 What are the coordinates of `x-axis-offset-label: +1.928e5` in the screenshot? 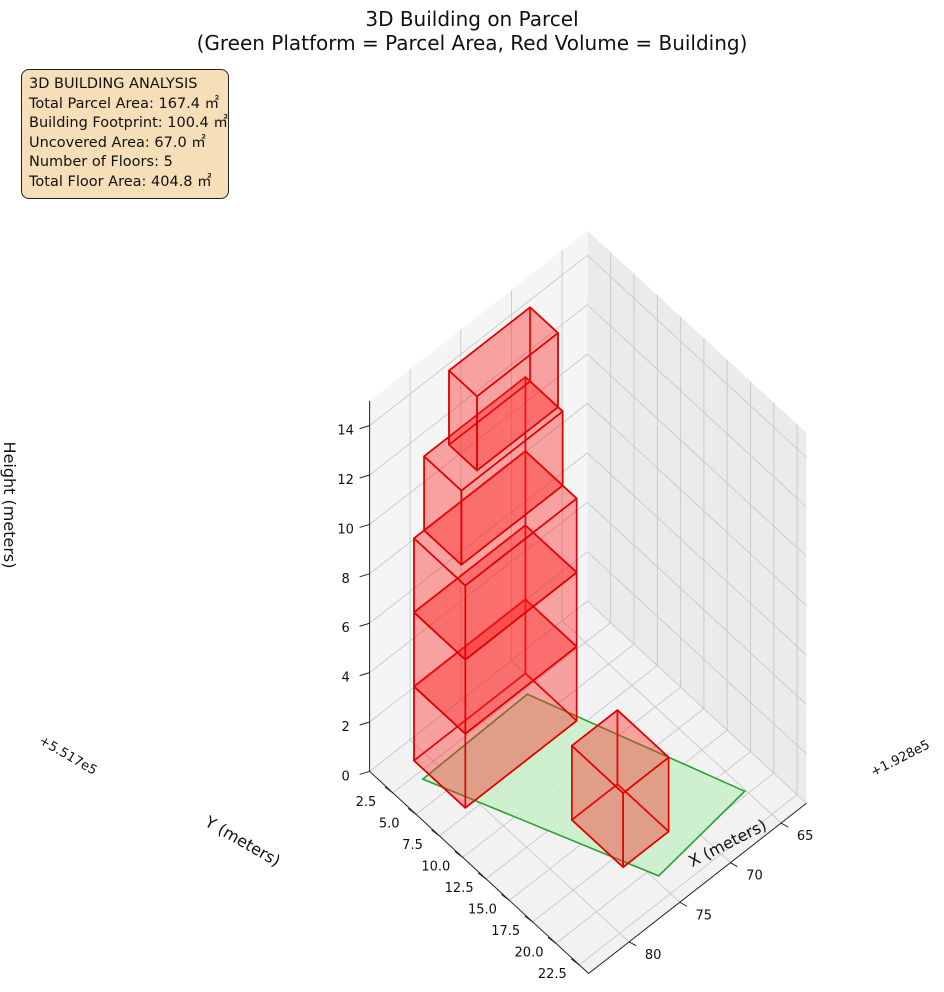 It's located at (900, 759).